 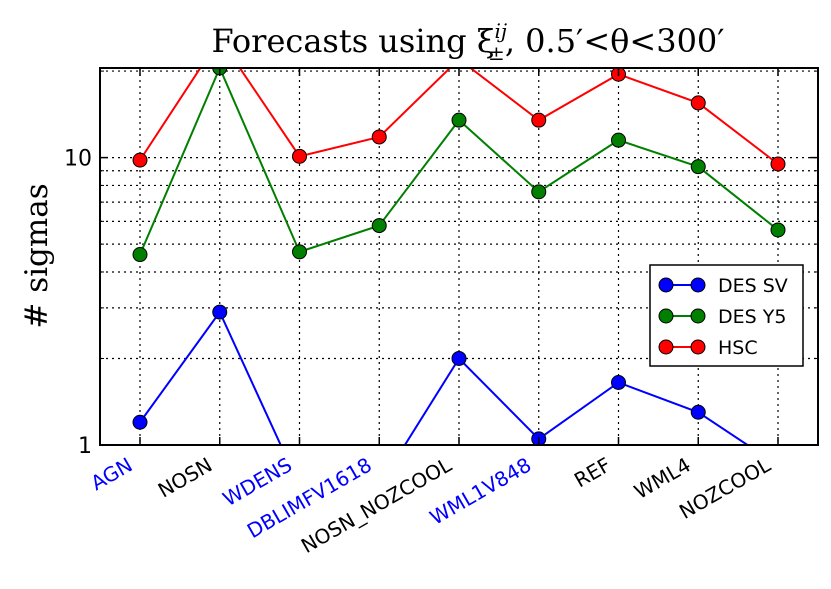 What do you see at coordinates (37, 255) in the screenshot?
I see `y-axis-label: # sigmas` at bounding box center [37, 255].